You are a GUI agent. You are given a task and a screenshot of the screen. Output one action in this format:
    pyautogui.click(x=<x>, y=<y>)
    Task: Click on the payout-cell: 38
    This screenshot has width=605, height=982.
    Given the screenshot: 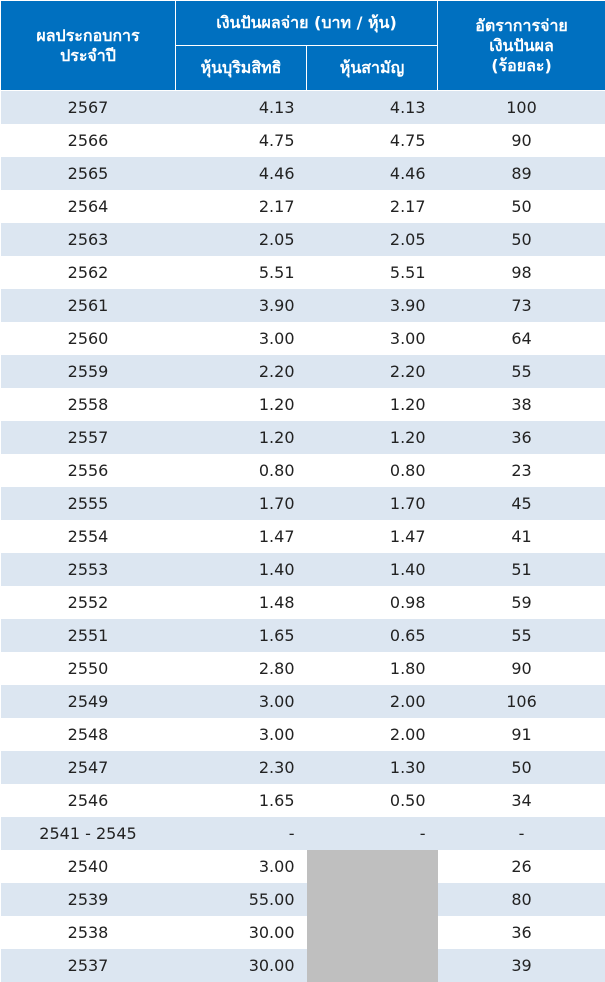 What is the action you would take?
    pyautogui.click(x=521, y=404)
    